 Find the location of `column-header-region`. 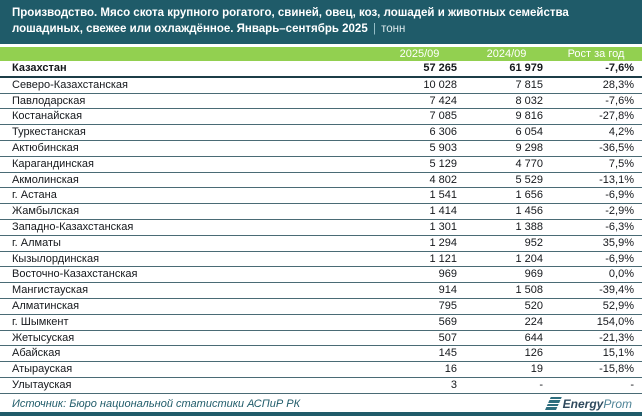

column-header-region is located at coordinates (191, 54).